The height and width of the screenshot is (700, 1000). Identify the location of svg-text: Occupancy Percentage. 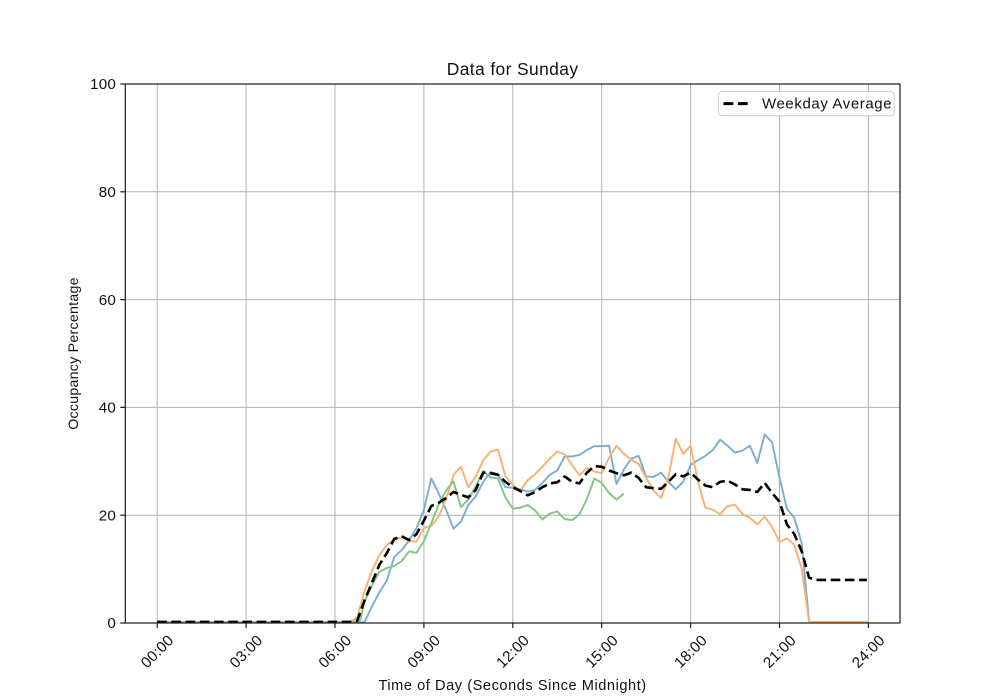
(74, 353).